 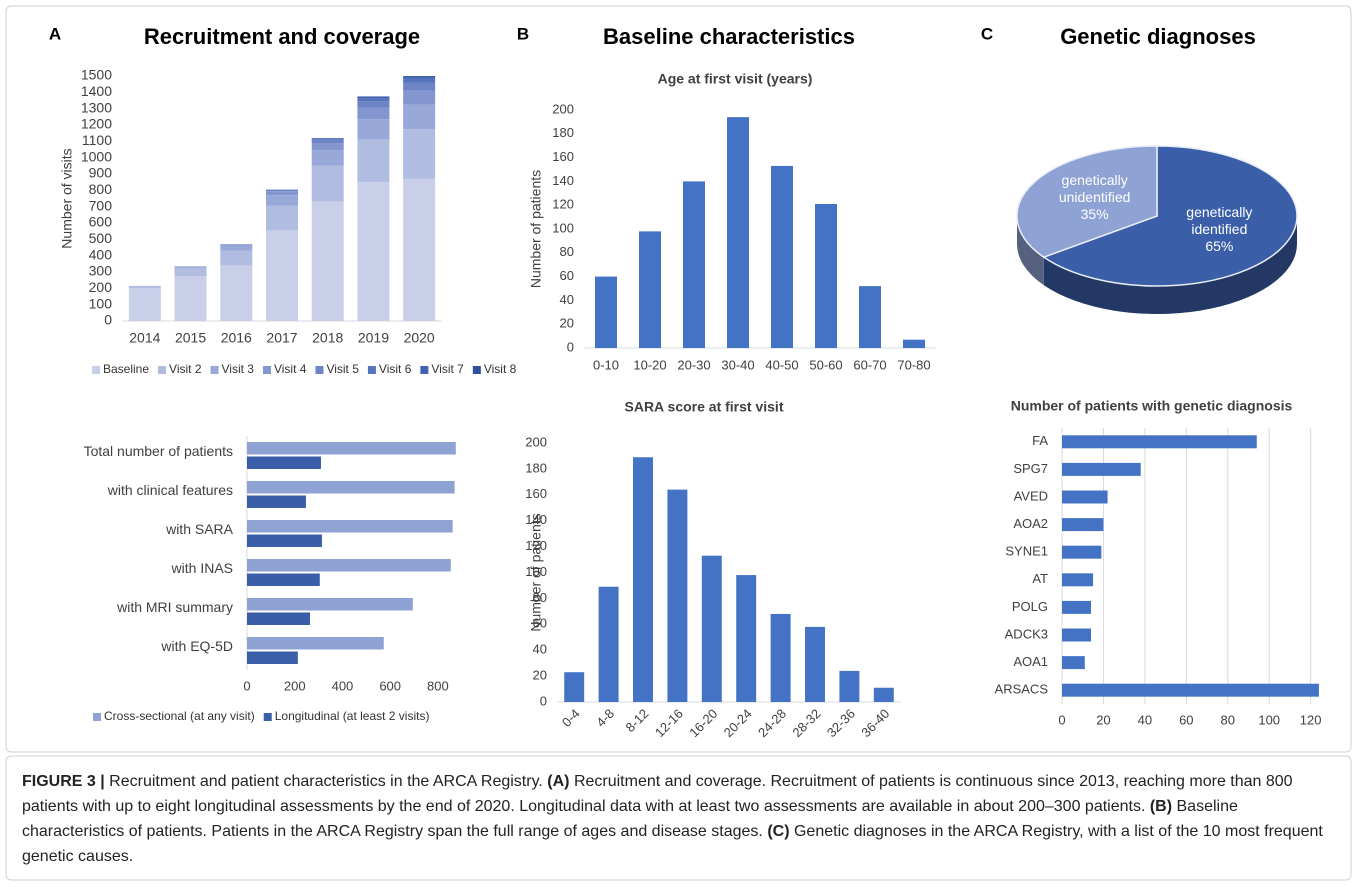 What do you see at coordinates (1186, 719) in the screenshot?
I see `x-tick-label: 60` at bounding box center [1186, 719].